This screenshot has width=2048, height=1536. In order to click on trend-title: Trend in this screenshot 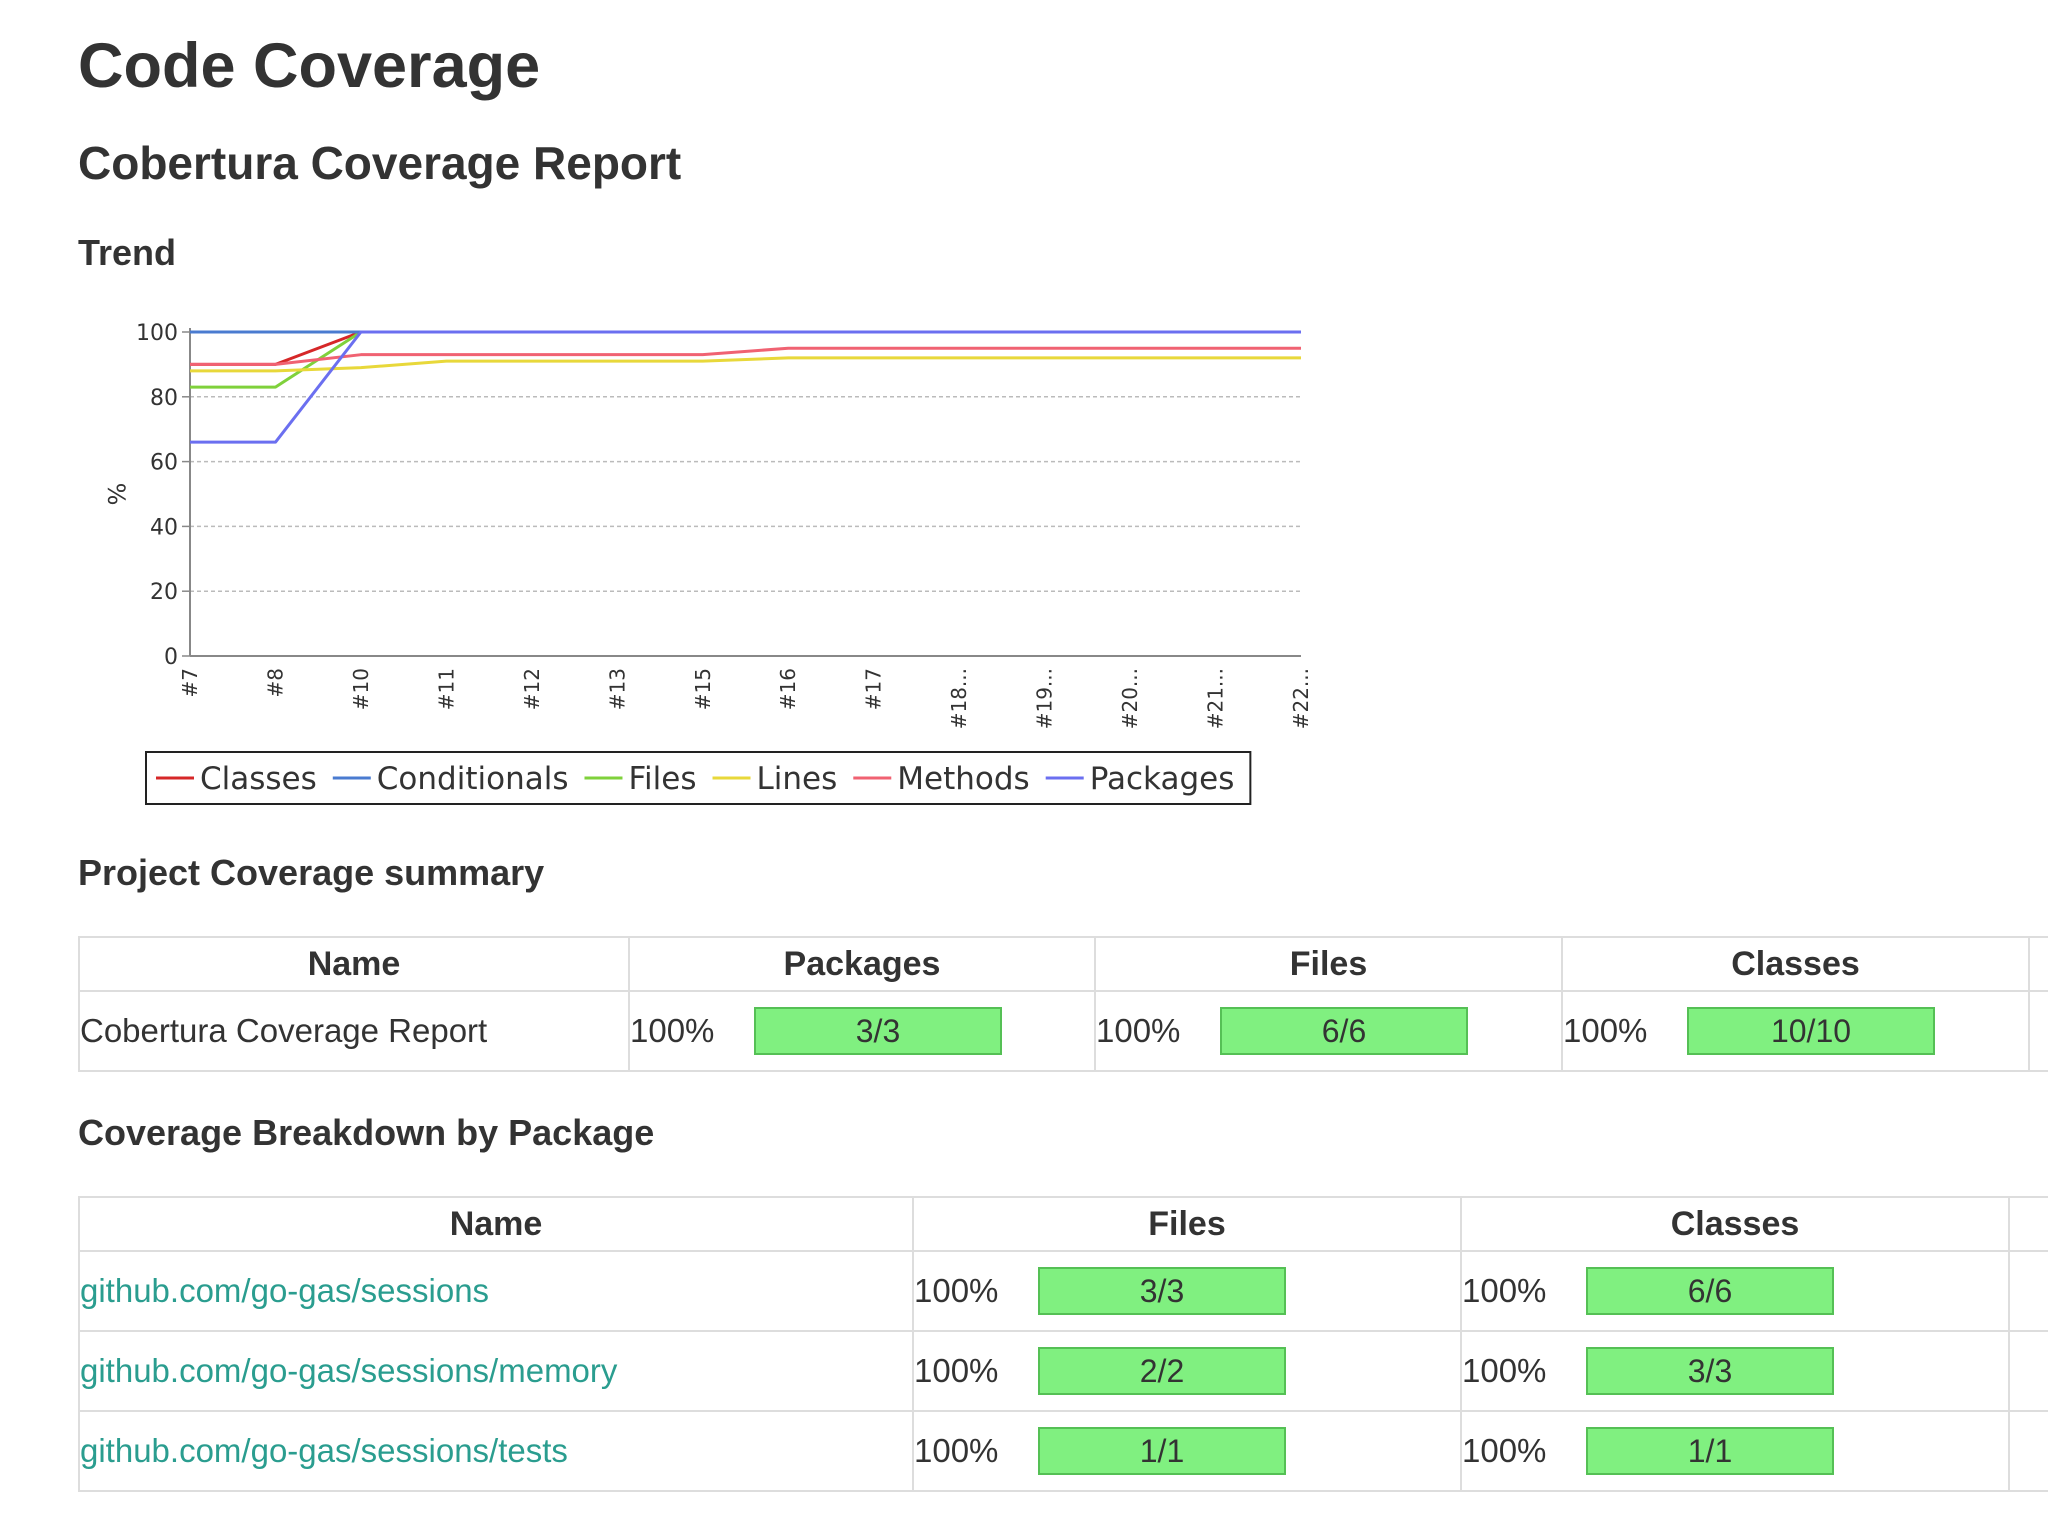, I will do `click(127, 252)`.